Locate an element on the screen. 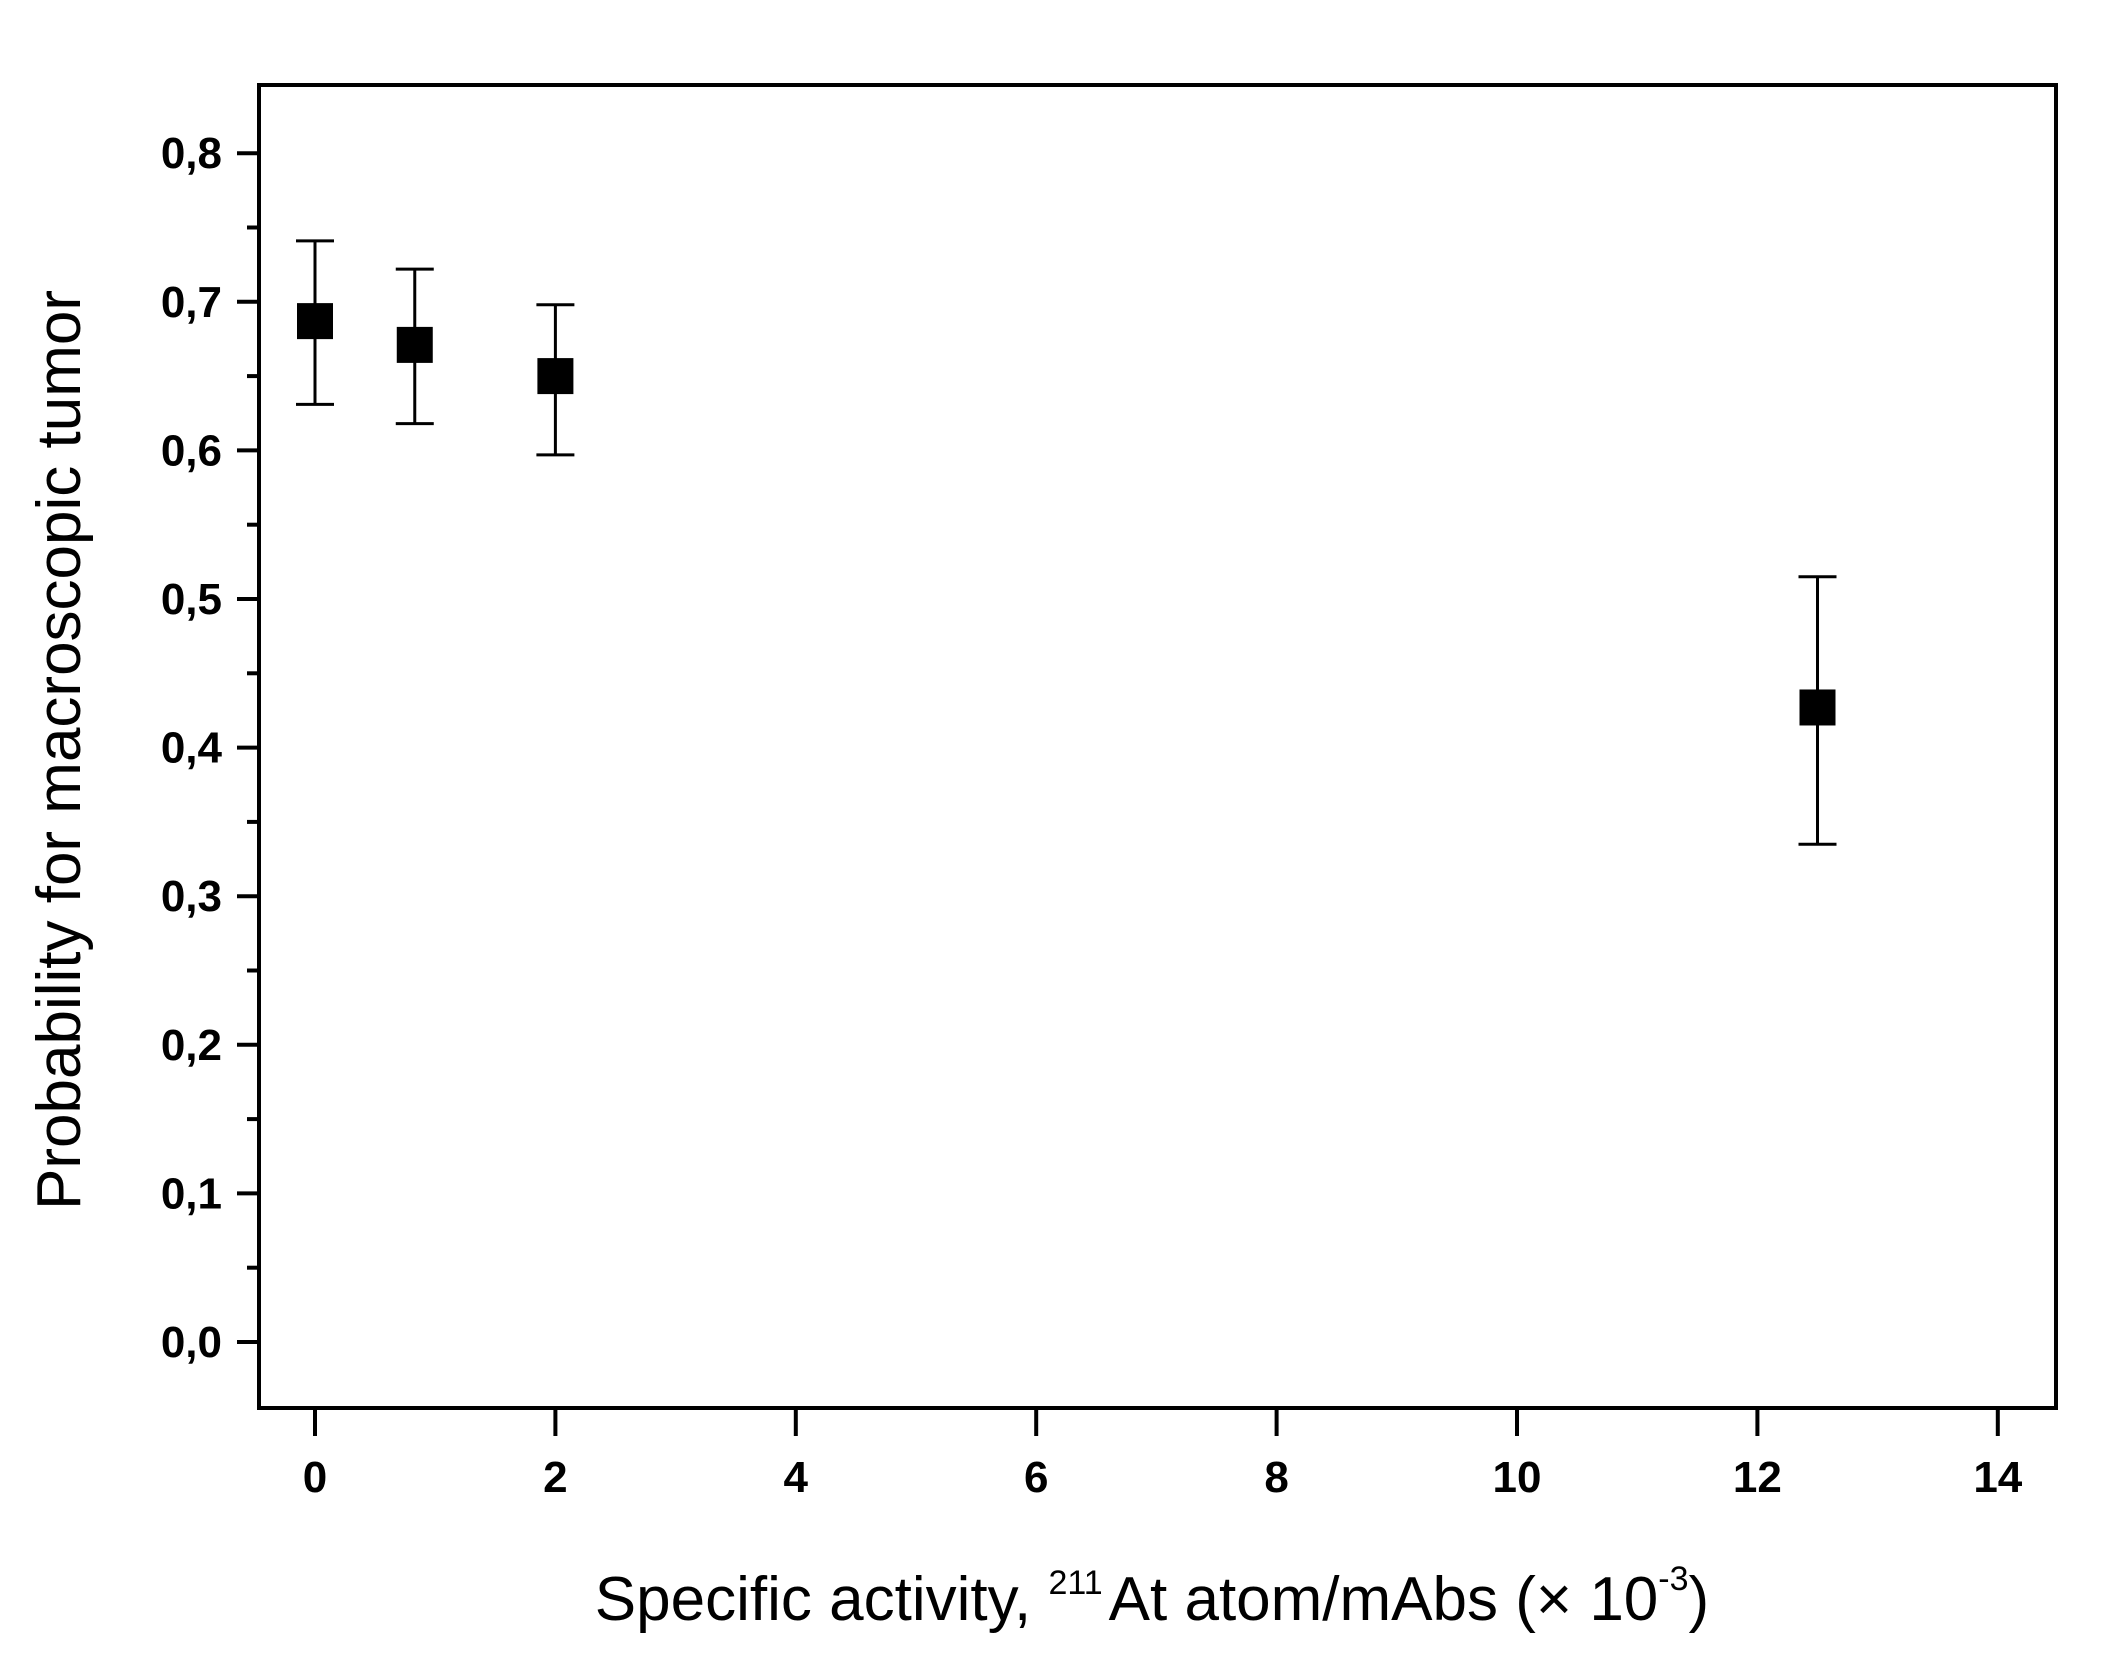  x-tick-label: 6 is located at coordinates (1036, 1477).